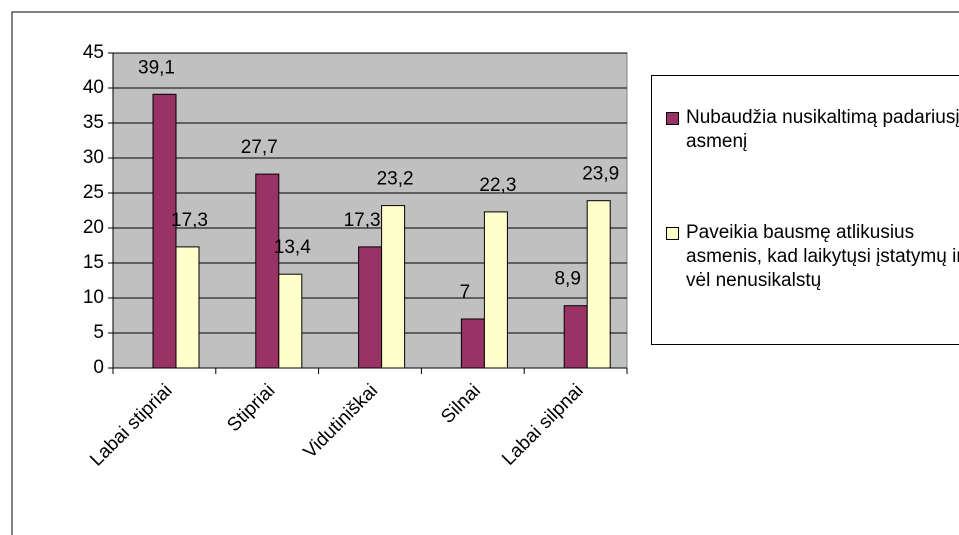 The height and width of the screenshot is (535, 959). Describe the element at coordinates (93, 52) in the screenshot. I see `y-tick-label: 45` at that location.